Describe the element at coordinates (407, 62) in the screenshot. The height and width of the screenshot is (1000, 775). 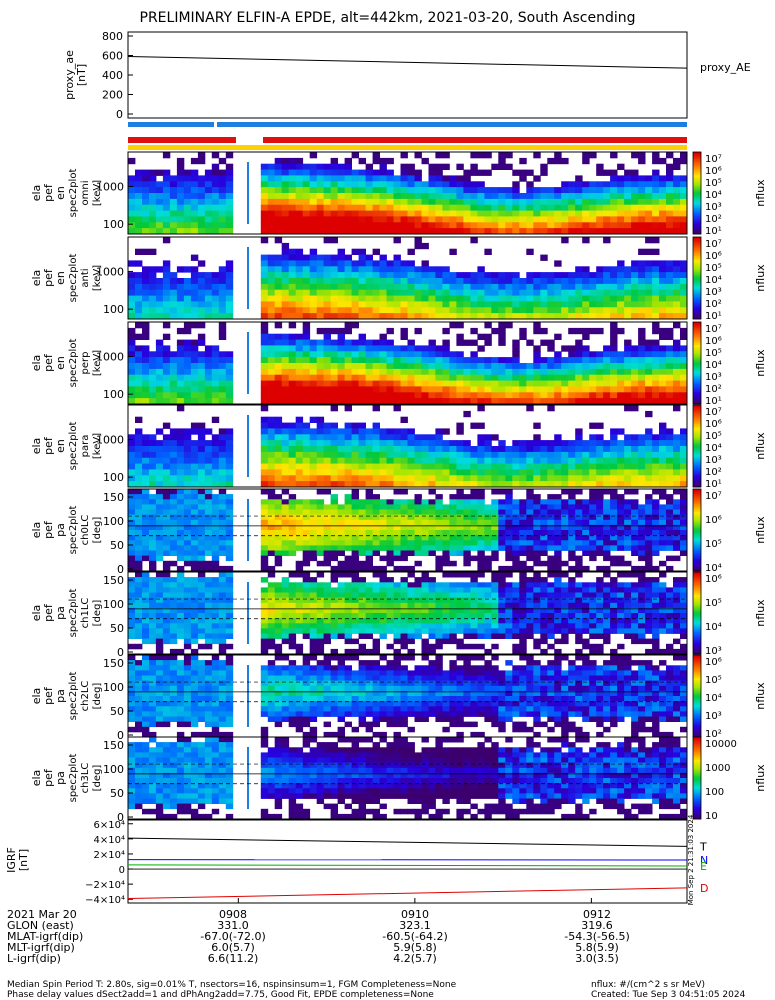
I see `proxy-ae-line` at that location.